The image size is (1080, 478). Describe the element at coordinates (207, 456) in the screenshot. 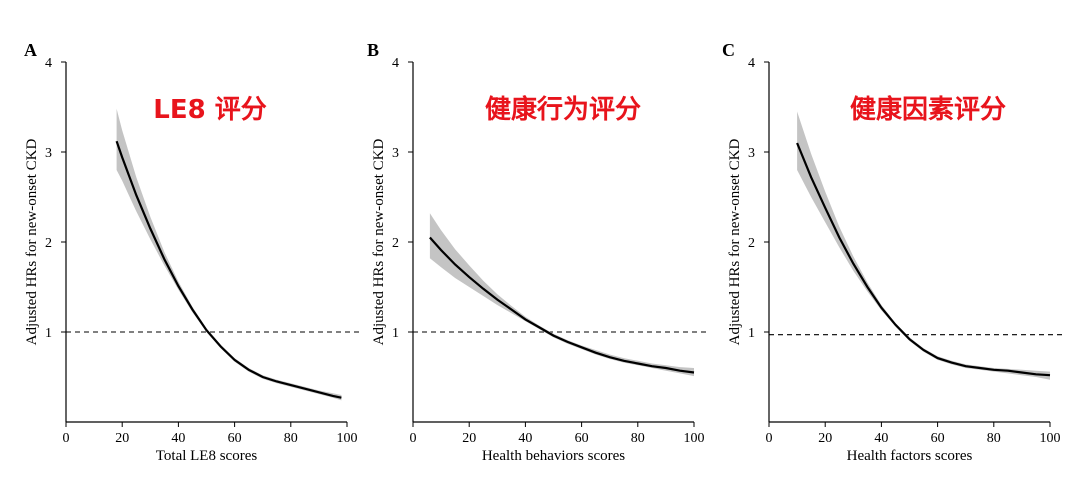

I see `x-axis-title: Total LE8 scores` at that location.